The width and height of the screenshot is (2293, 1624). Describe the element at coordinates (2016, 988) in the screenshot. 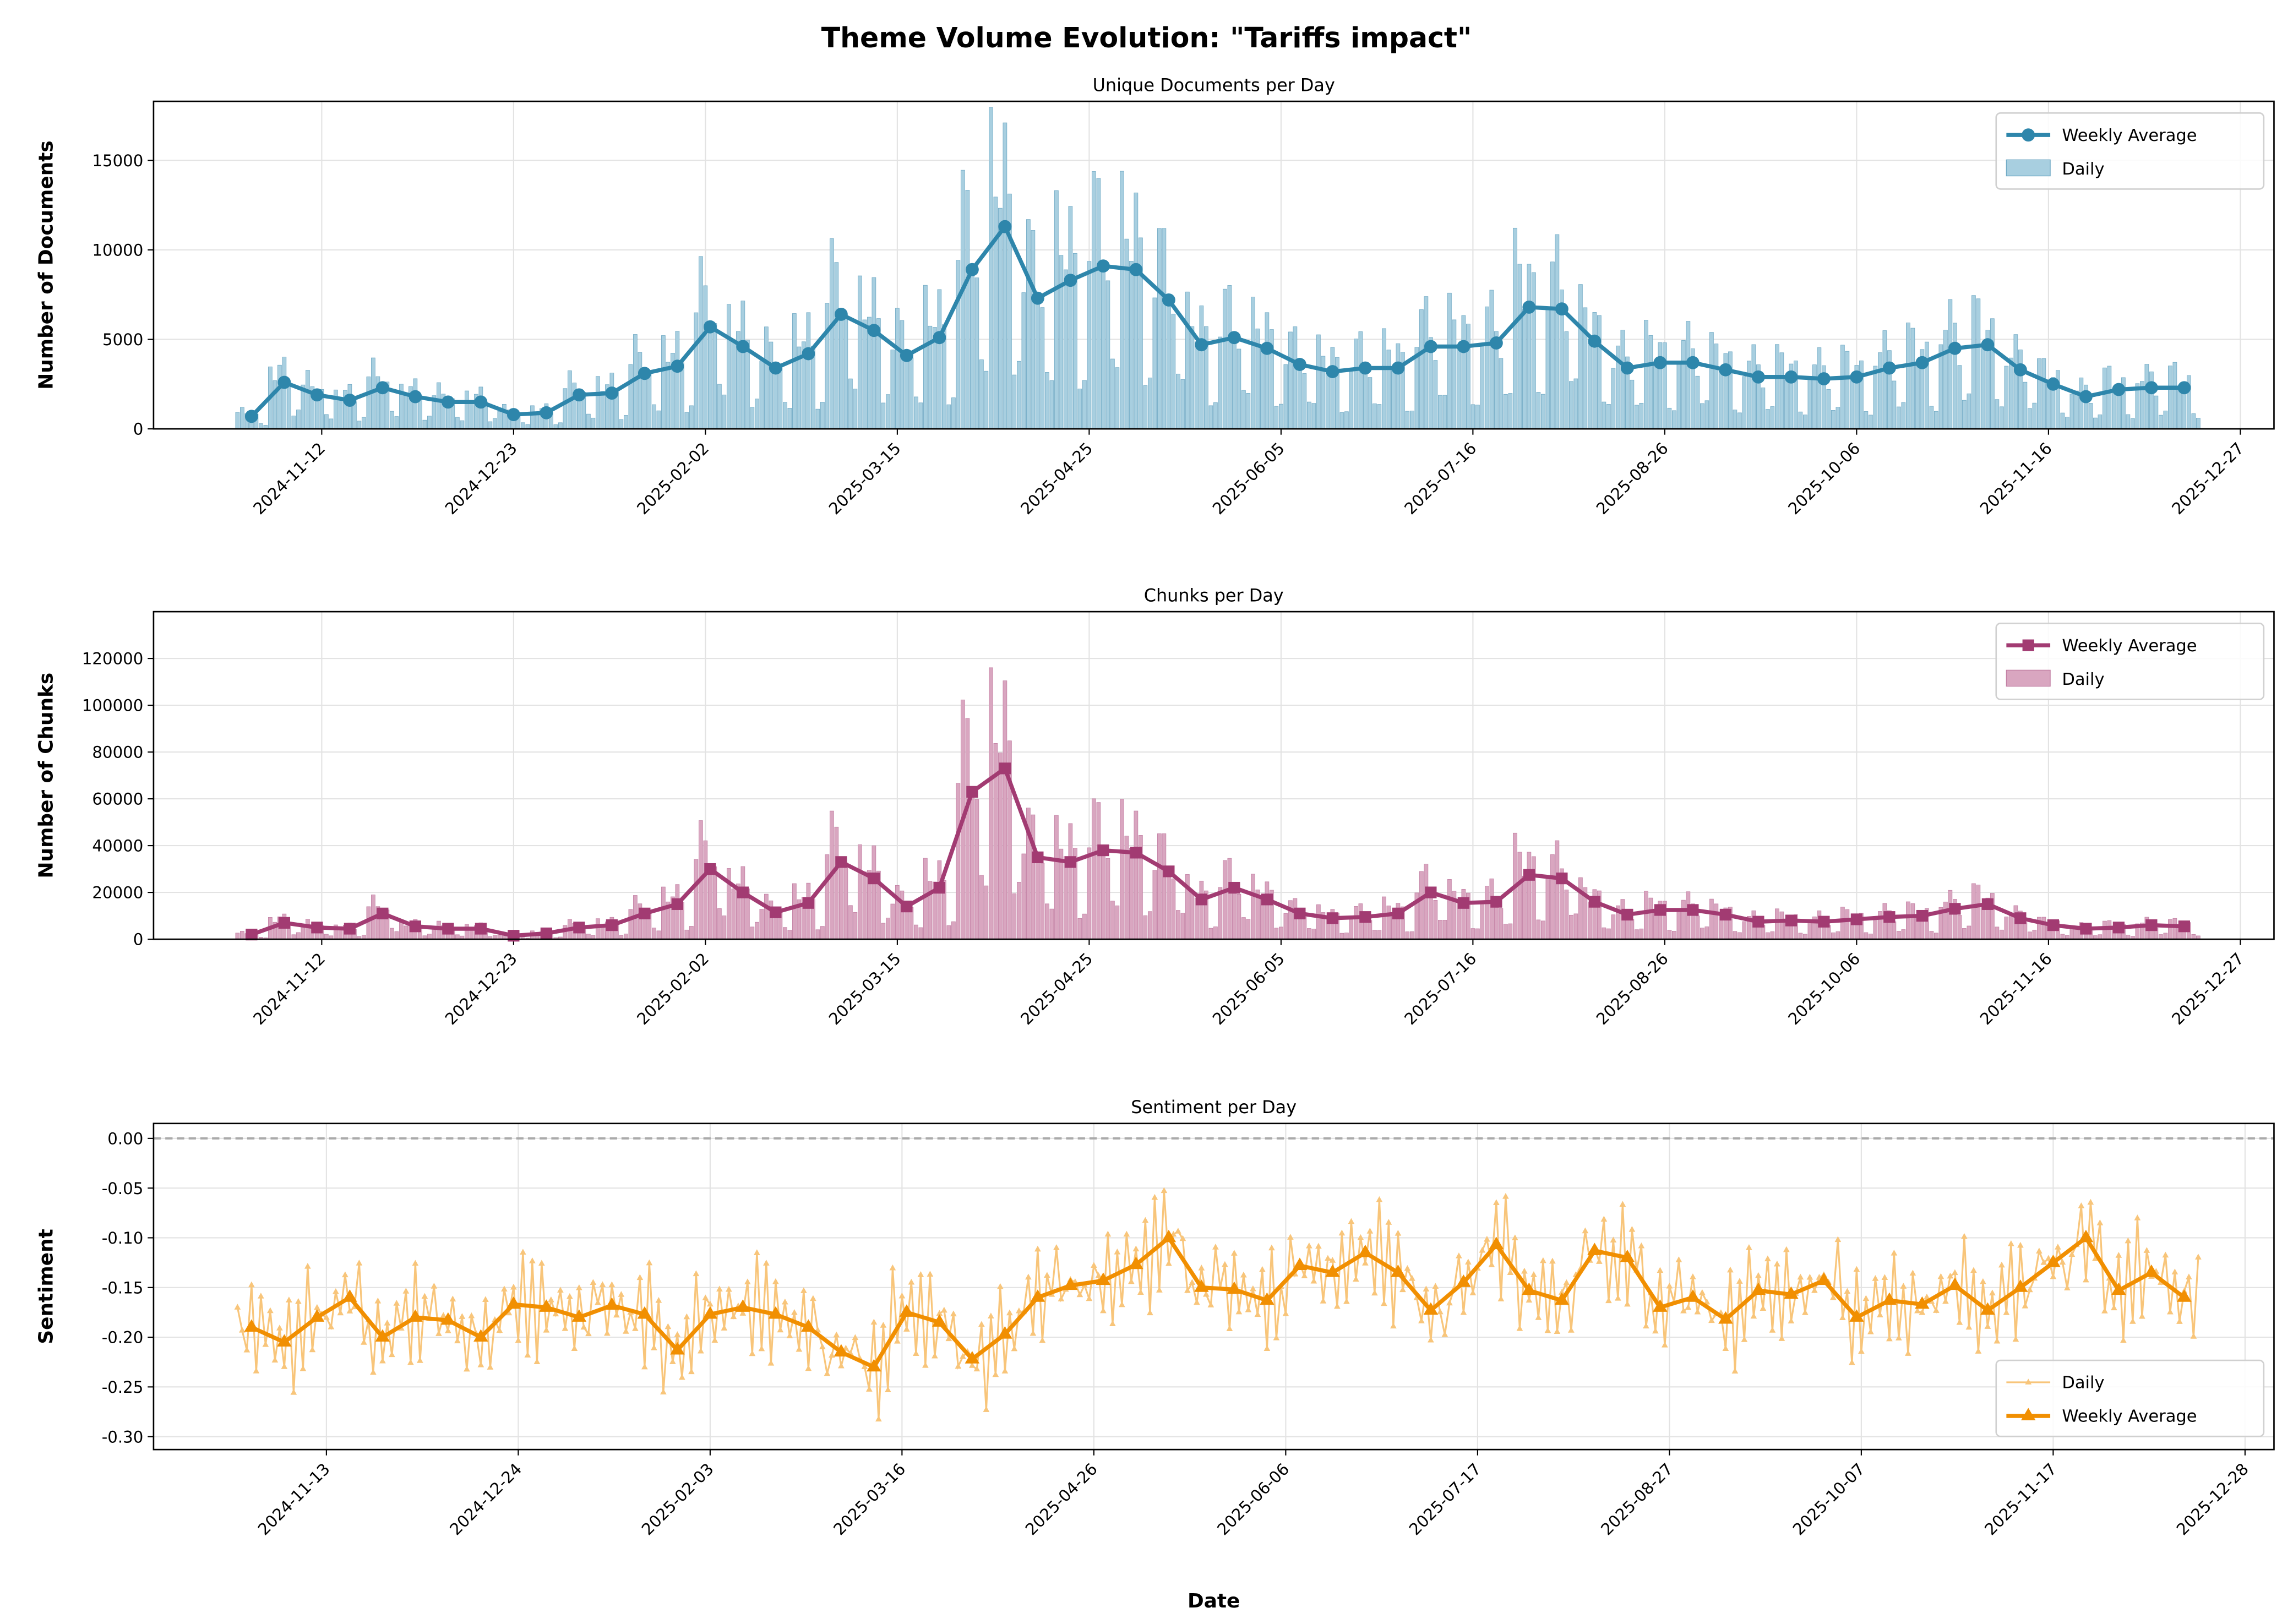

I see `x-tick-label: 2025-11-16` at that location.